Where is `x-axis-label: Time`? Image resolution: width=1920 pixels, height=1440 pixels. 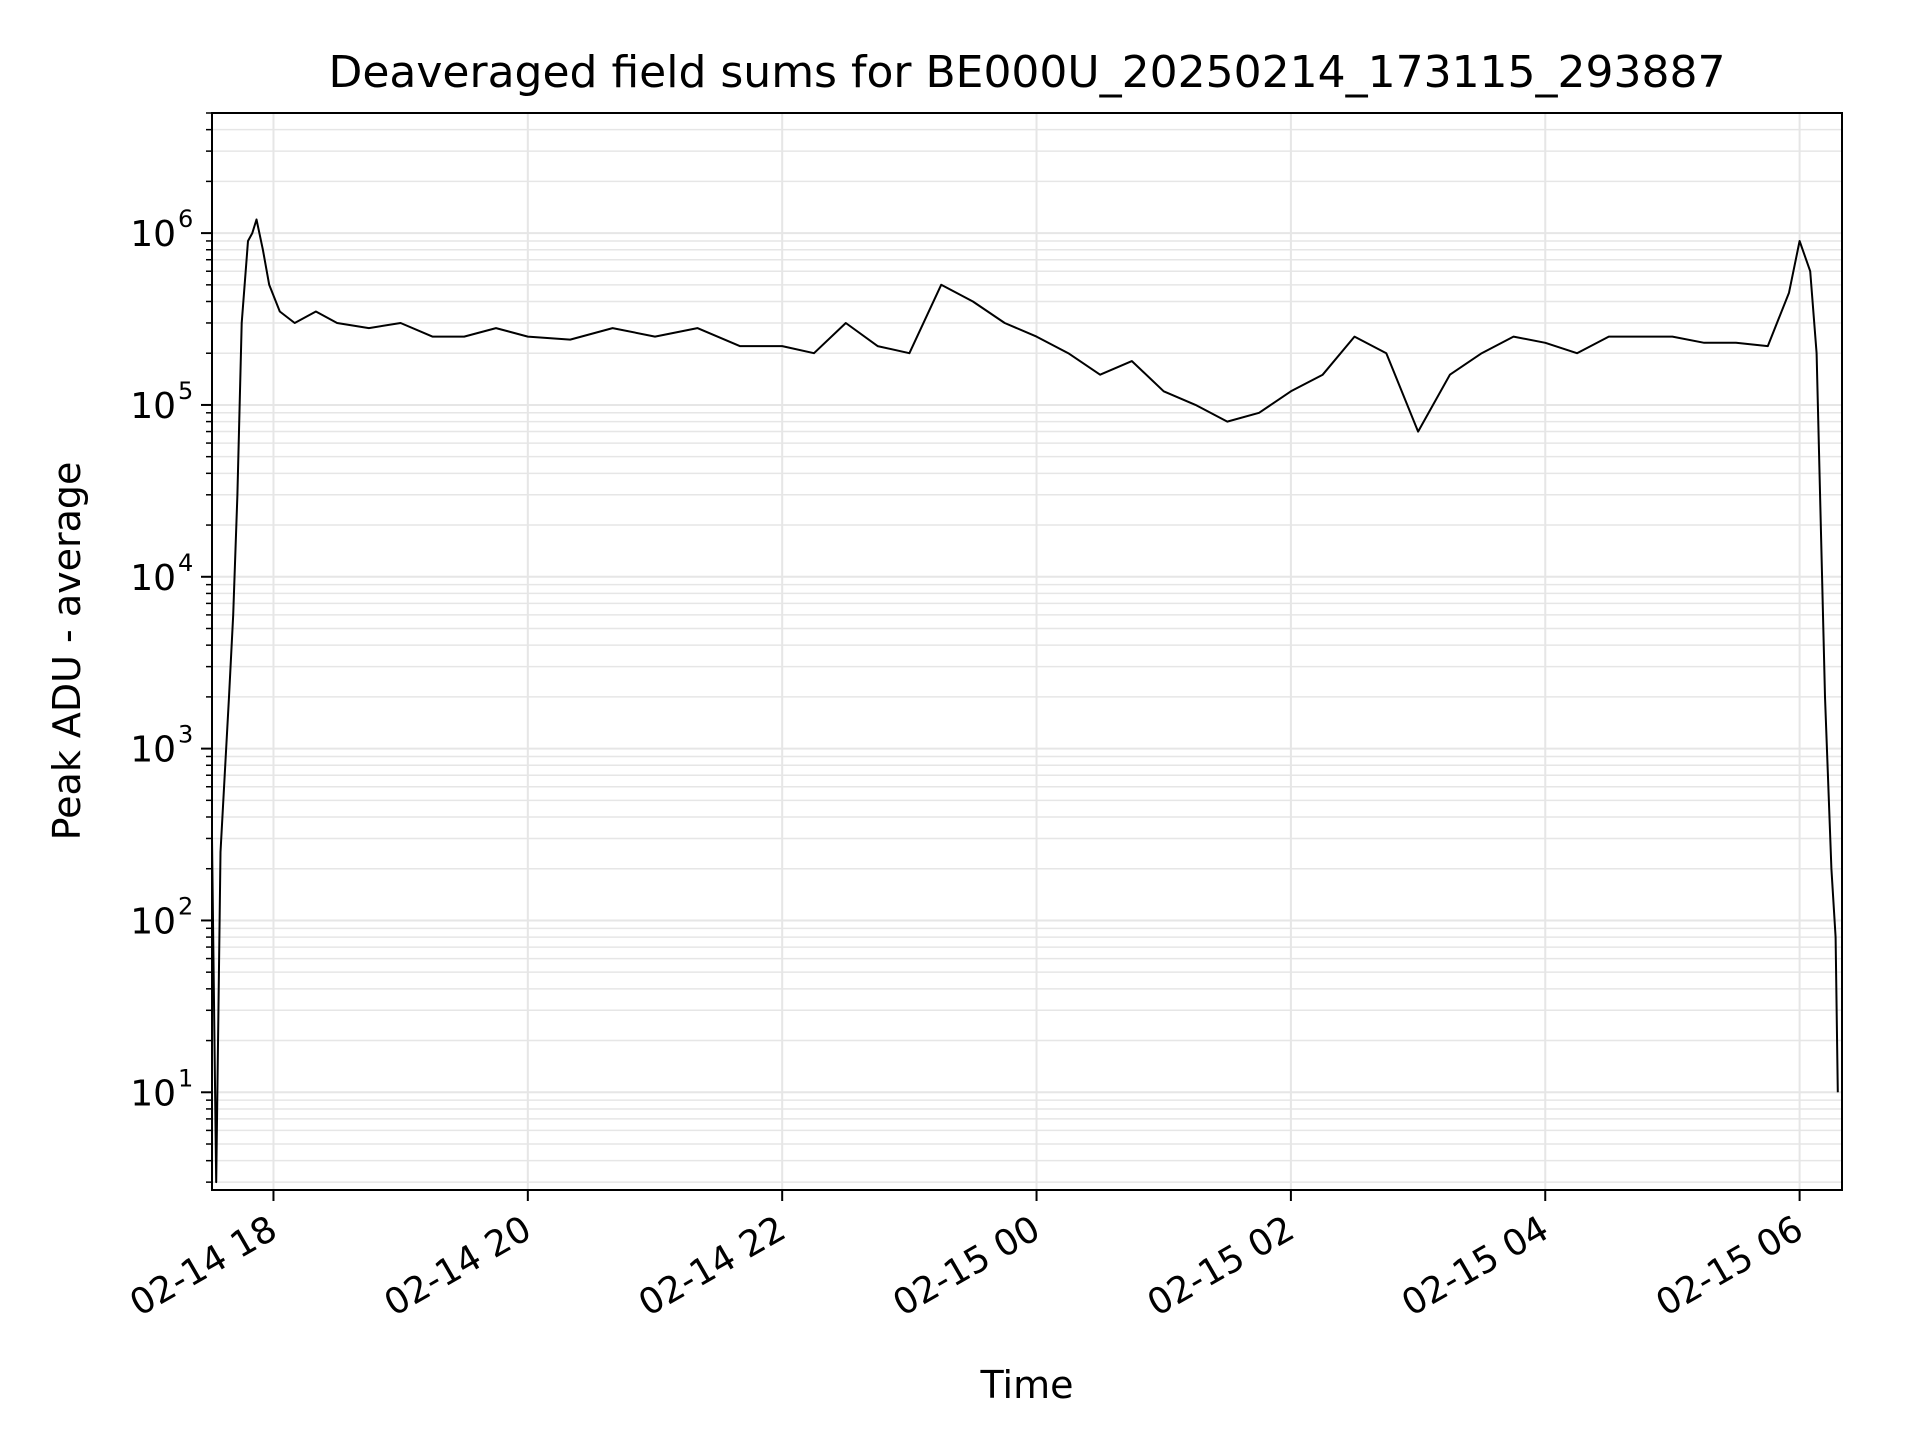 x-axis-label: Time is located at coordinates (1027, 1385).